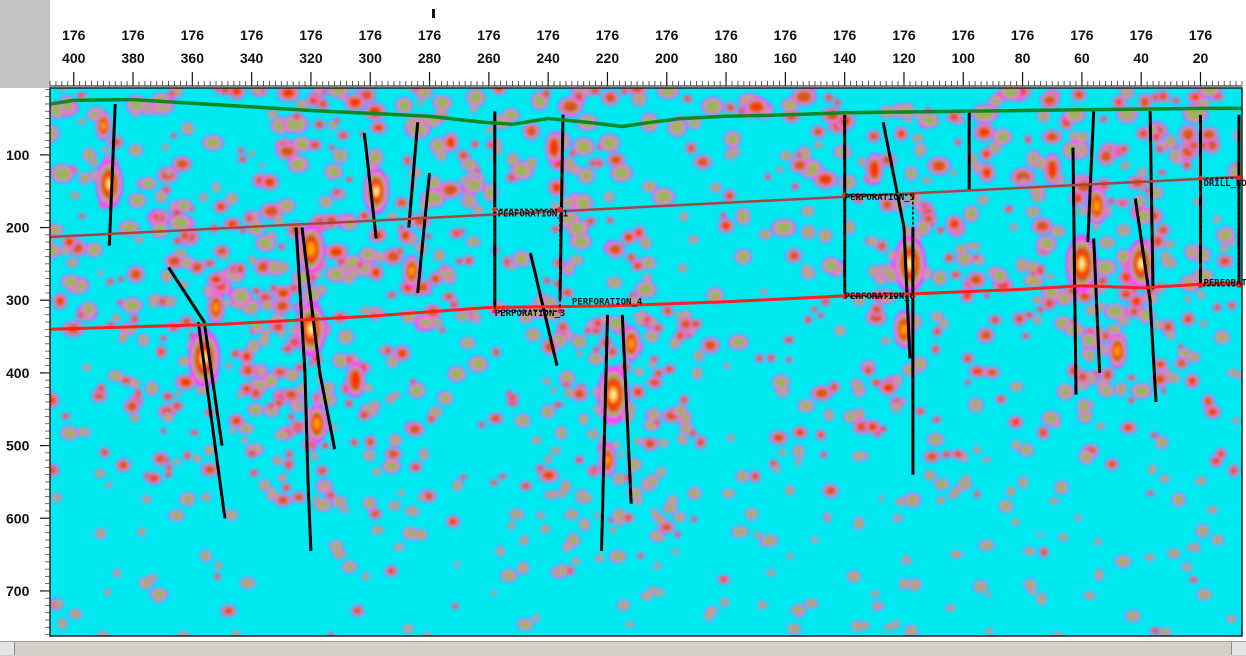 The image size is (1246, 656). I want to click on position-marker, so click(433, 13).